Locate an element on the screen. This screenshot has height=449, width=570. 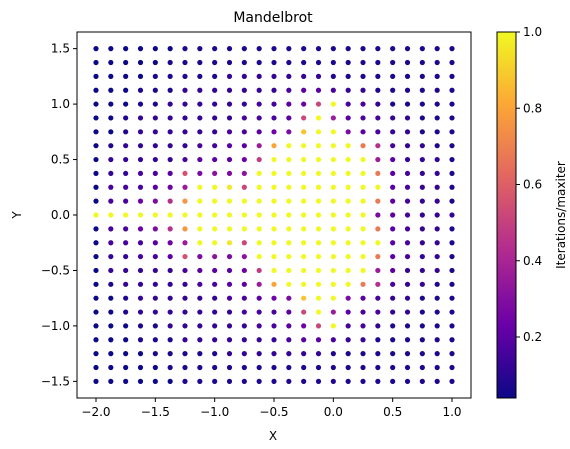
colorbar-tick-label: 0.2 is located at coordinates (532, 337).